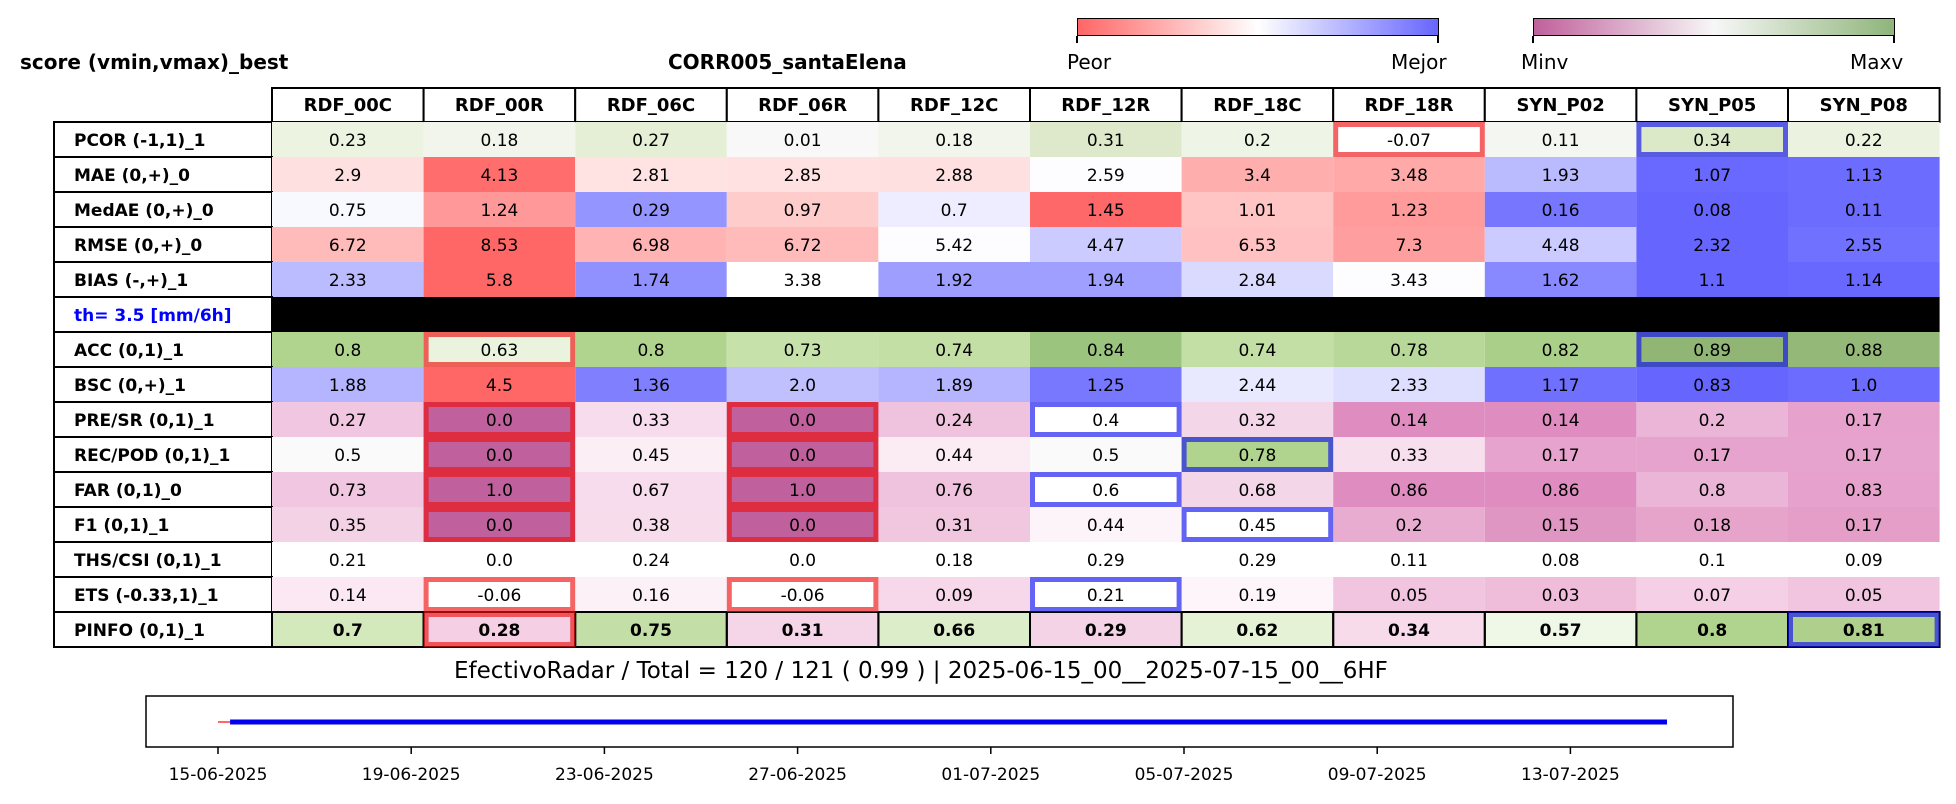 The image size is (1956, 804). I want to click on cell-value-label: 4.47, so click(1106, 246).